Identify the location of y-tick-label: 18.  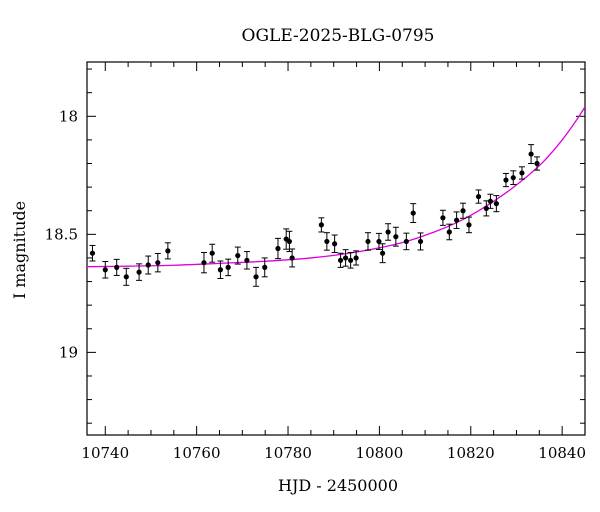
(68, 116).